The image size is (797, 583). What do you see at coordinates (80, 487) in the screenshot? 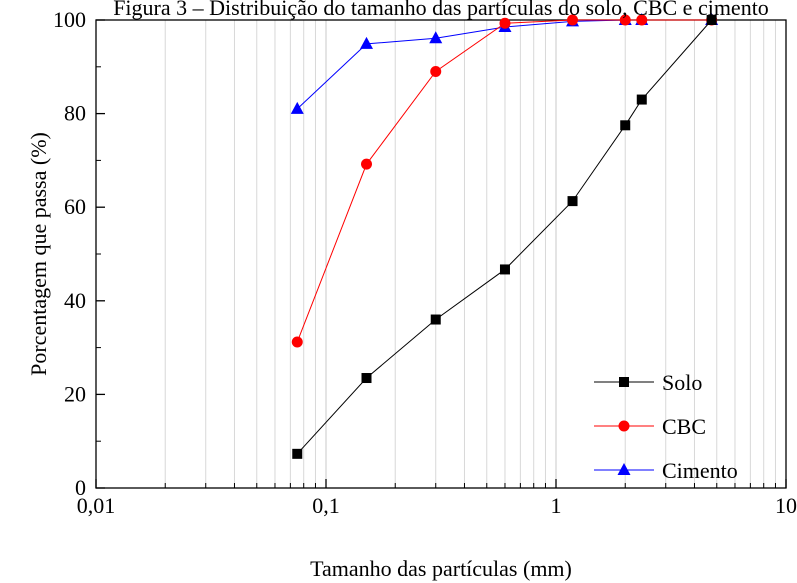
I see `y-tick-label: 0` at bounding box center [80, 487].